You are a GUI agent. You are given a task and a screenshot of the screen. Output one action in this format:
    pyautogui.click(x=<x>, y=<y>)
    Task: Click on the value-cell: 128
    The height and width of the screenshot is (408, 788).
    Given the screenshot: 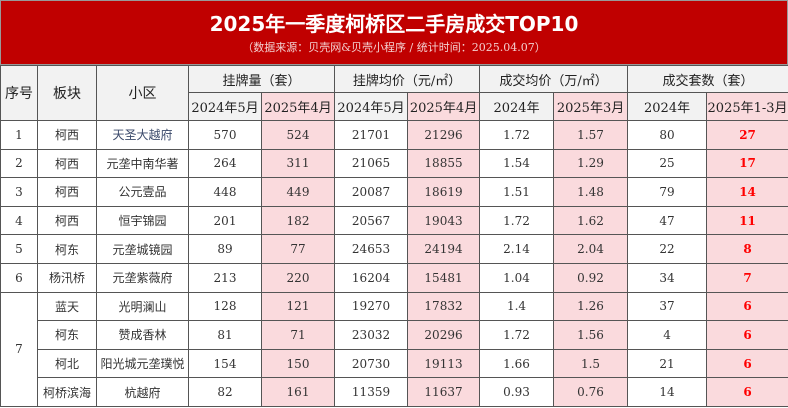 What is the action you would take?
    pyautogui.click(x=225, y=306)
    